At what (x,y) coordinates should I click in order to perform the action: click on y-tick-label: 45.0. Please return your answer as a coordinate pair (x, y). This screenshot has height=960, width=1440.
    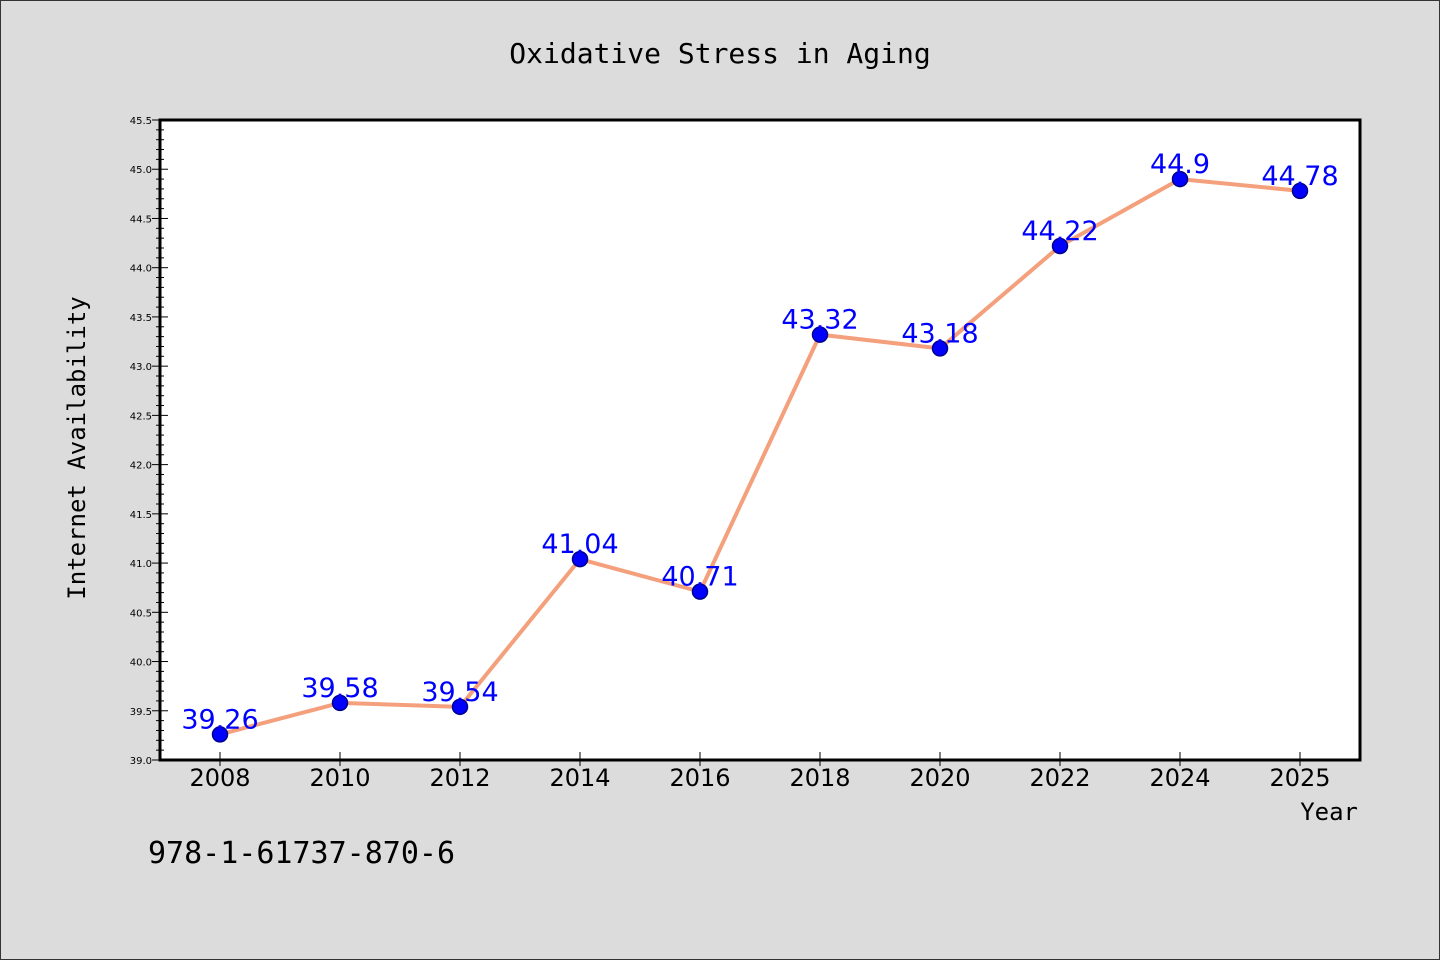
    Looking at the image, I should click on (141, 170).